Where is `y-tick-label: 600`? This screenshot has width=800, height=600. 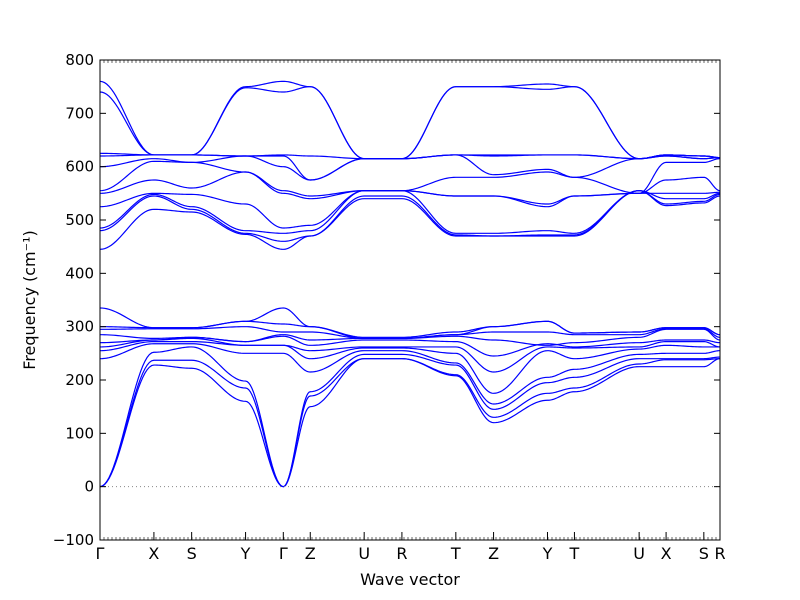 y-tick-label: 600 is located at coordinates (79, 167).